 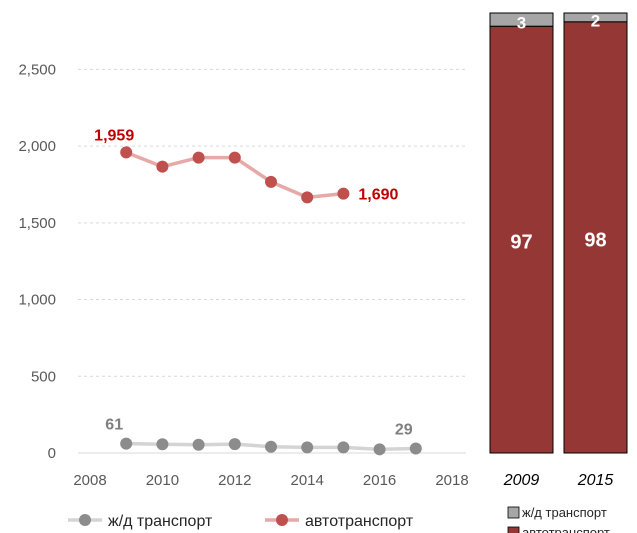 What do you see at coordinates (89, 480) in the screenshot?
I see `x-tick-label: 2008` at bounding box center [89, 480].